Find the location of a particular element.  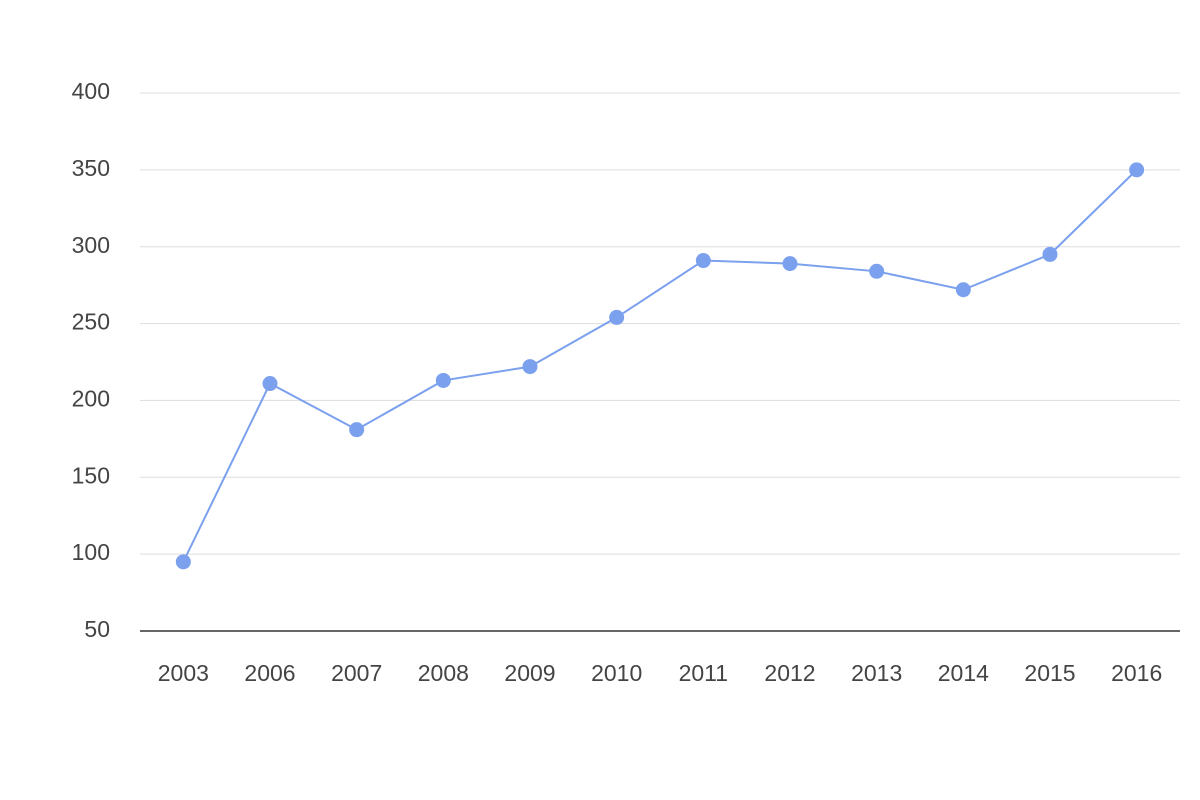

x-tick-label: 2012 is located at coordinates (789, 673).